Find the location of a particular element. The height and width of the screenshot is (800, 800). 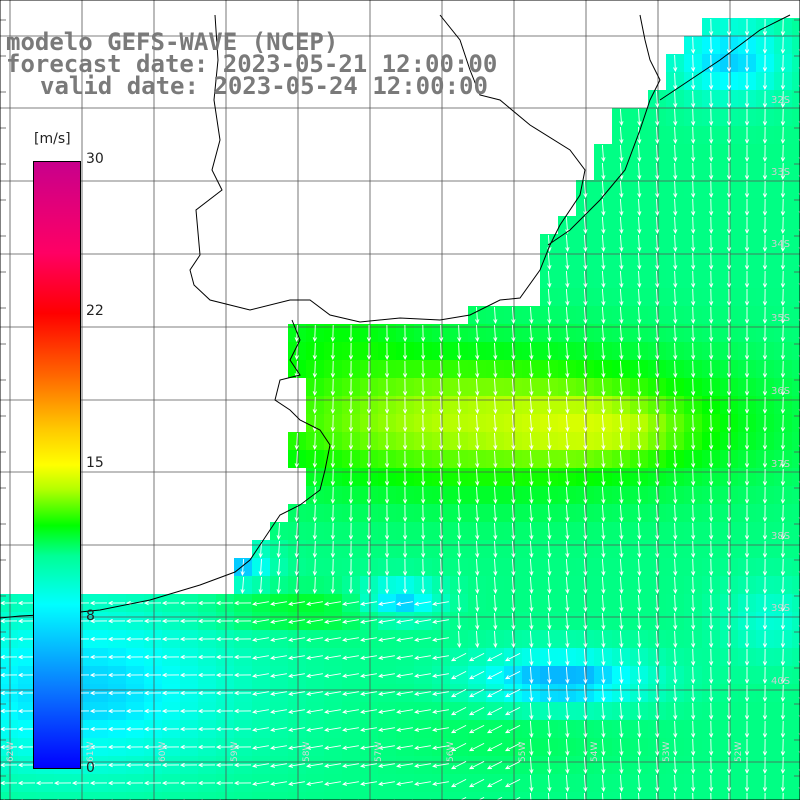

lon-label: 52W is located at coordinates (739, 751).